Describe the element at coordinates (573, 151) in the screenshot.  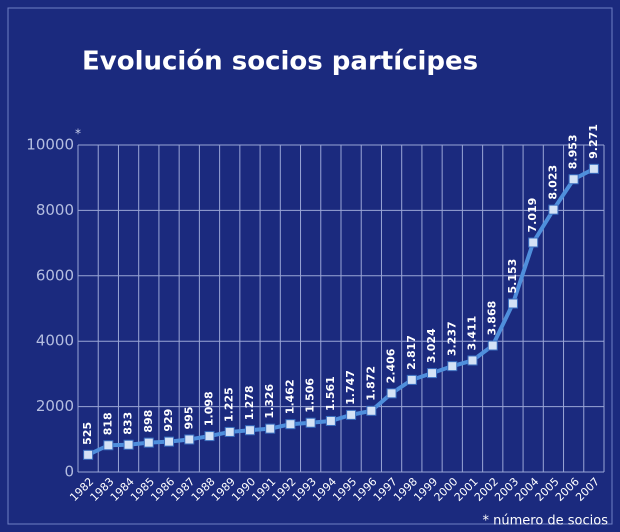
I see `value-label: 8.953` at that location.